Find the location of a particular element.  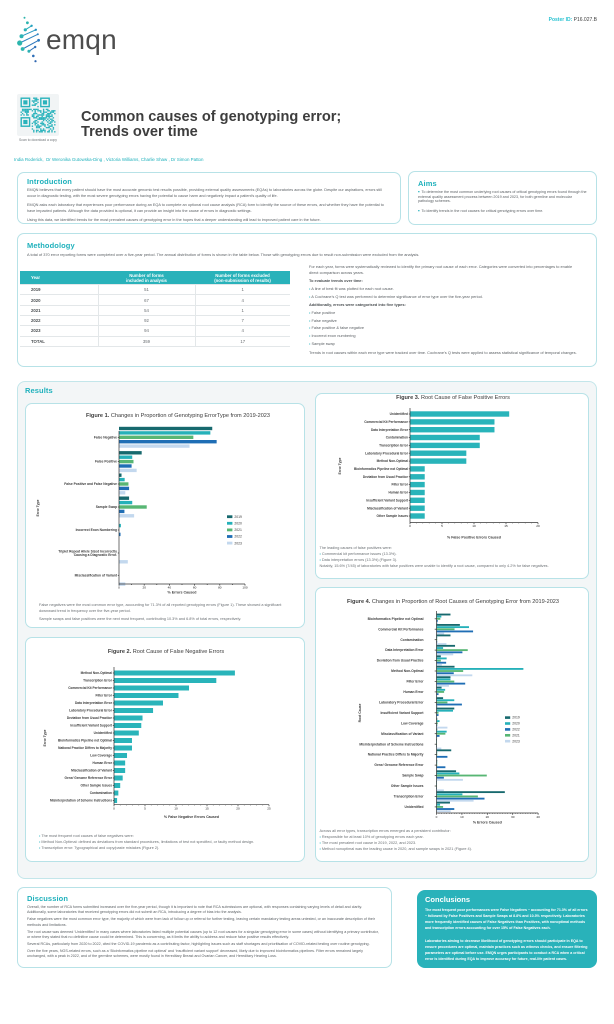

svg-text: Root Cause is located at coordinates (360, 712).